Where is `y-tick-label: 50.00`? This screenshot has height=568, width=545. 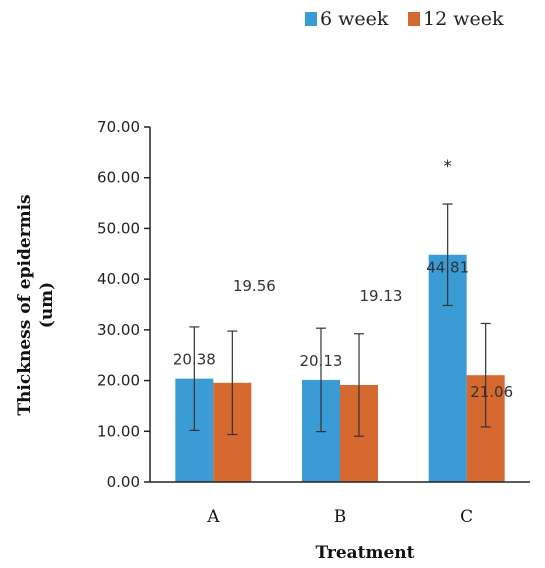 y-tick-label: 50.00 is located at coordinates (118, 228).